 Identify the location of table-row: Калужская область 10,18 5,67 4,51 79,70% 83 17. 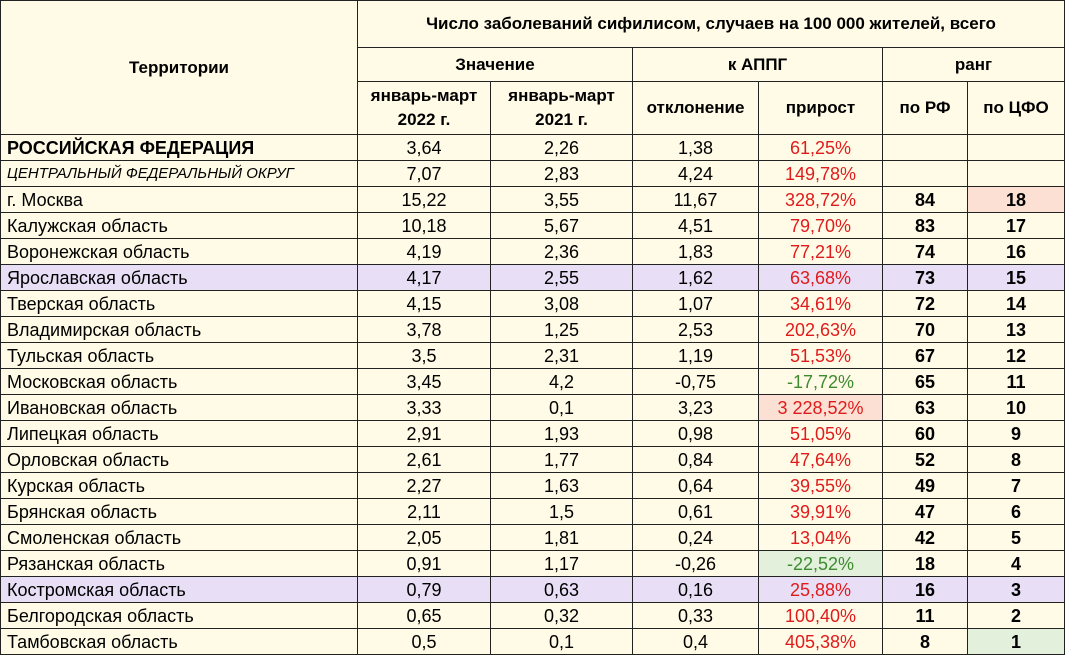
(533, 225).